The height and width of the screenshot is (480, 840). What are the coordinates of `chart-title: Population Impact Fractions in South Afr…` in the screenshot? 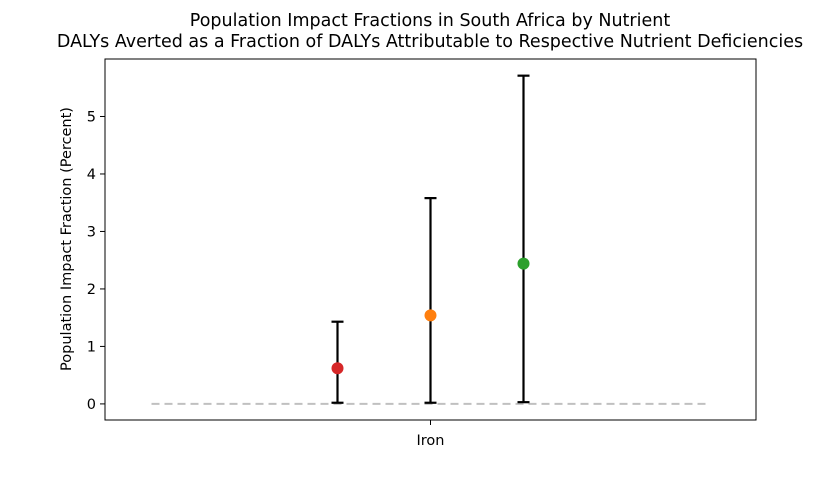 It's located at (430, 21).